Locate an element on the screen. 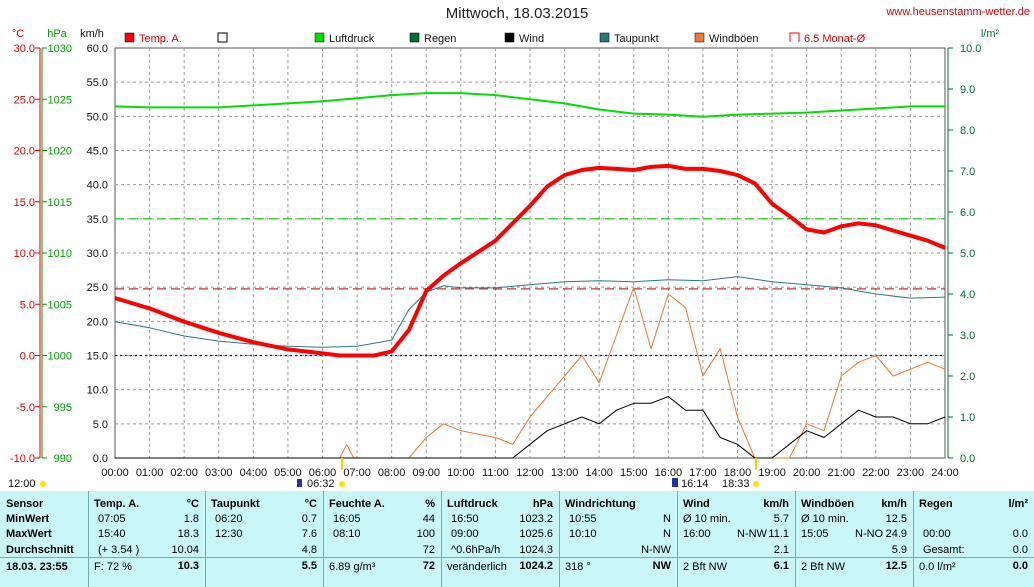 Image resolution: width=1034 pixels, height=587 pixels. legend-label: 6.5 Monat-Ø is located at coordinates (835, 39).